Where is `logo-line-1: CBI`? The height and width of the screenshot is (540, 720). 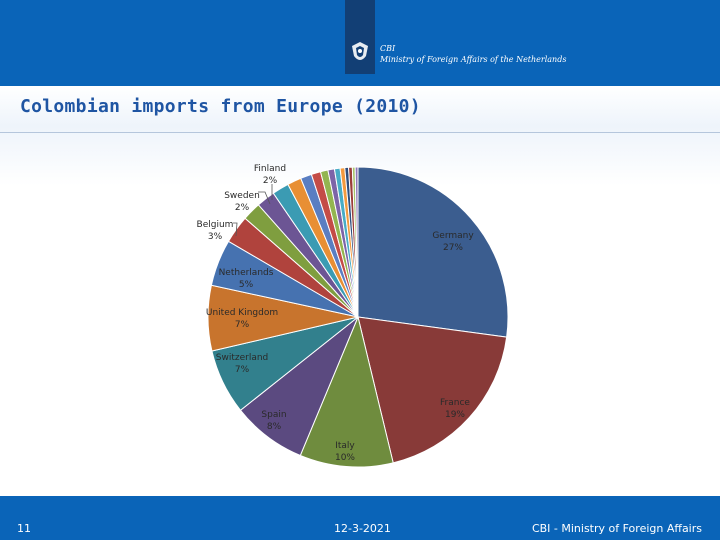 logo-line-1: CBI is located at coordinates (388, 48).